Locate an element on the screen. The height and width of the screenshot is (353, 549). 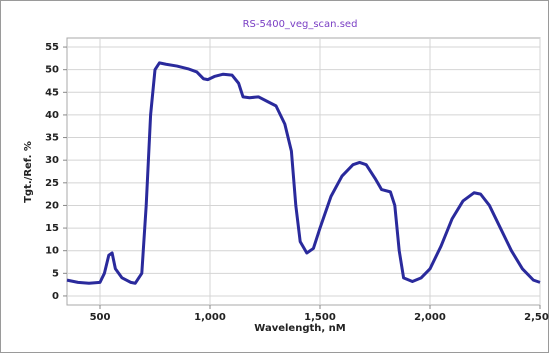
y-tick-label: 0 is located at coordinates (55, 296).